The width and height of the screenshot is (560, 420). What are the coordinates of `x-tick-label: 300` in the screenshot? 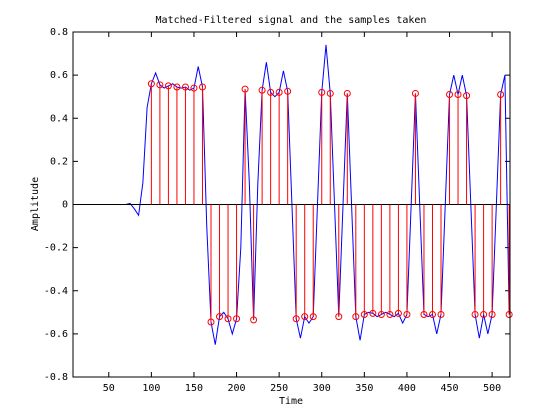 It's located at (322, 388).